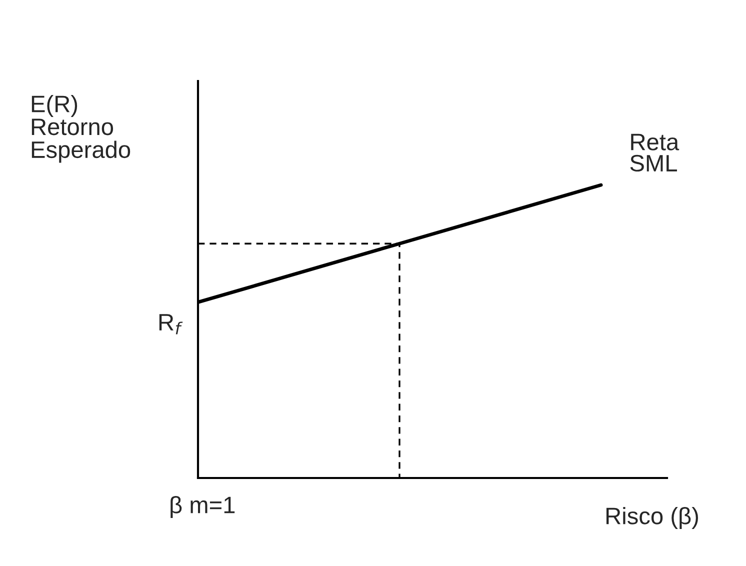 Image resolution: width=746 pixels, height=566 pixels. I want to click on text: R$_{f}$, so click(171, 324).